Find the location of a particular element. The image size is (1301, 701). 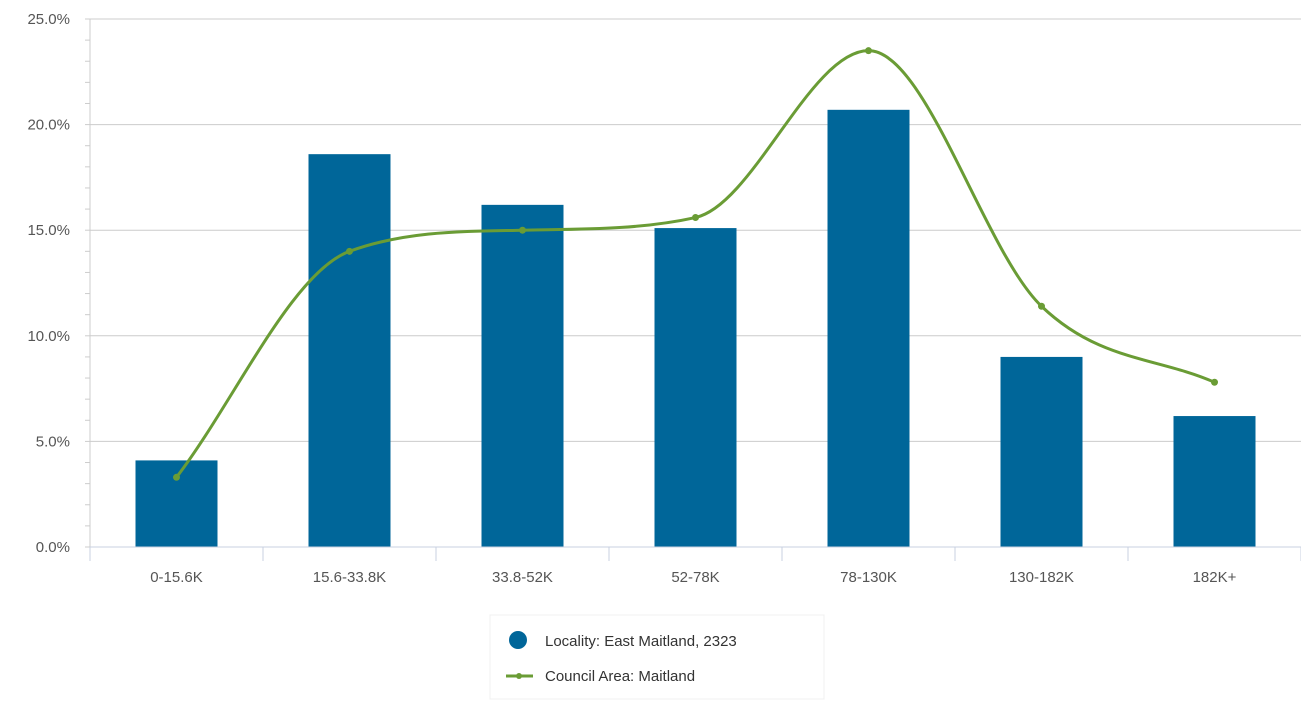

y-tick-label: 25.0% is located at coordinates (48, 19).